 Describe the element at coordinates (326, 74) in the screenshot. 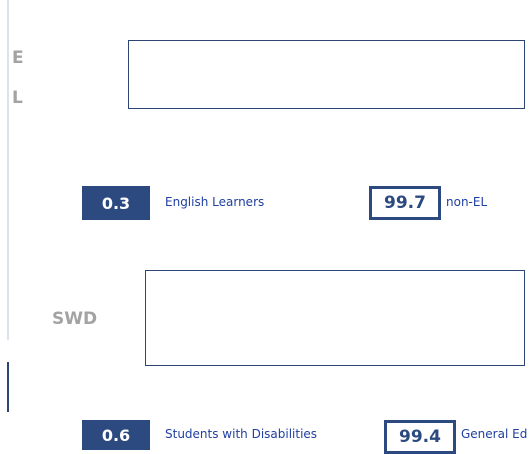

I see `empty-box` at that location.